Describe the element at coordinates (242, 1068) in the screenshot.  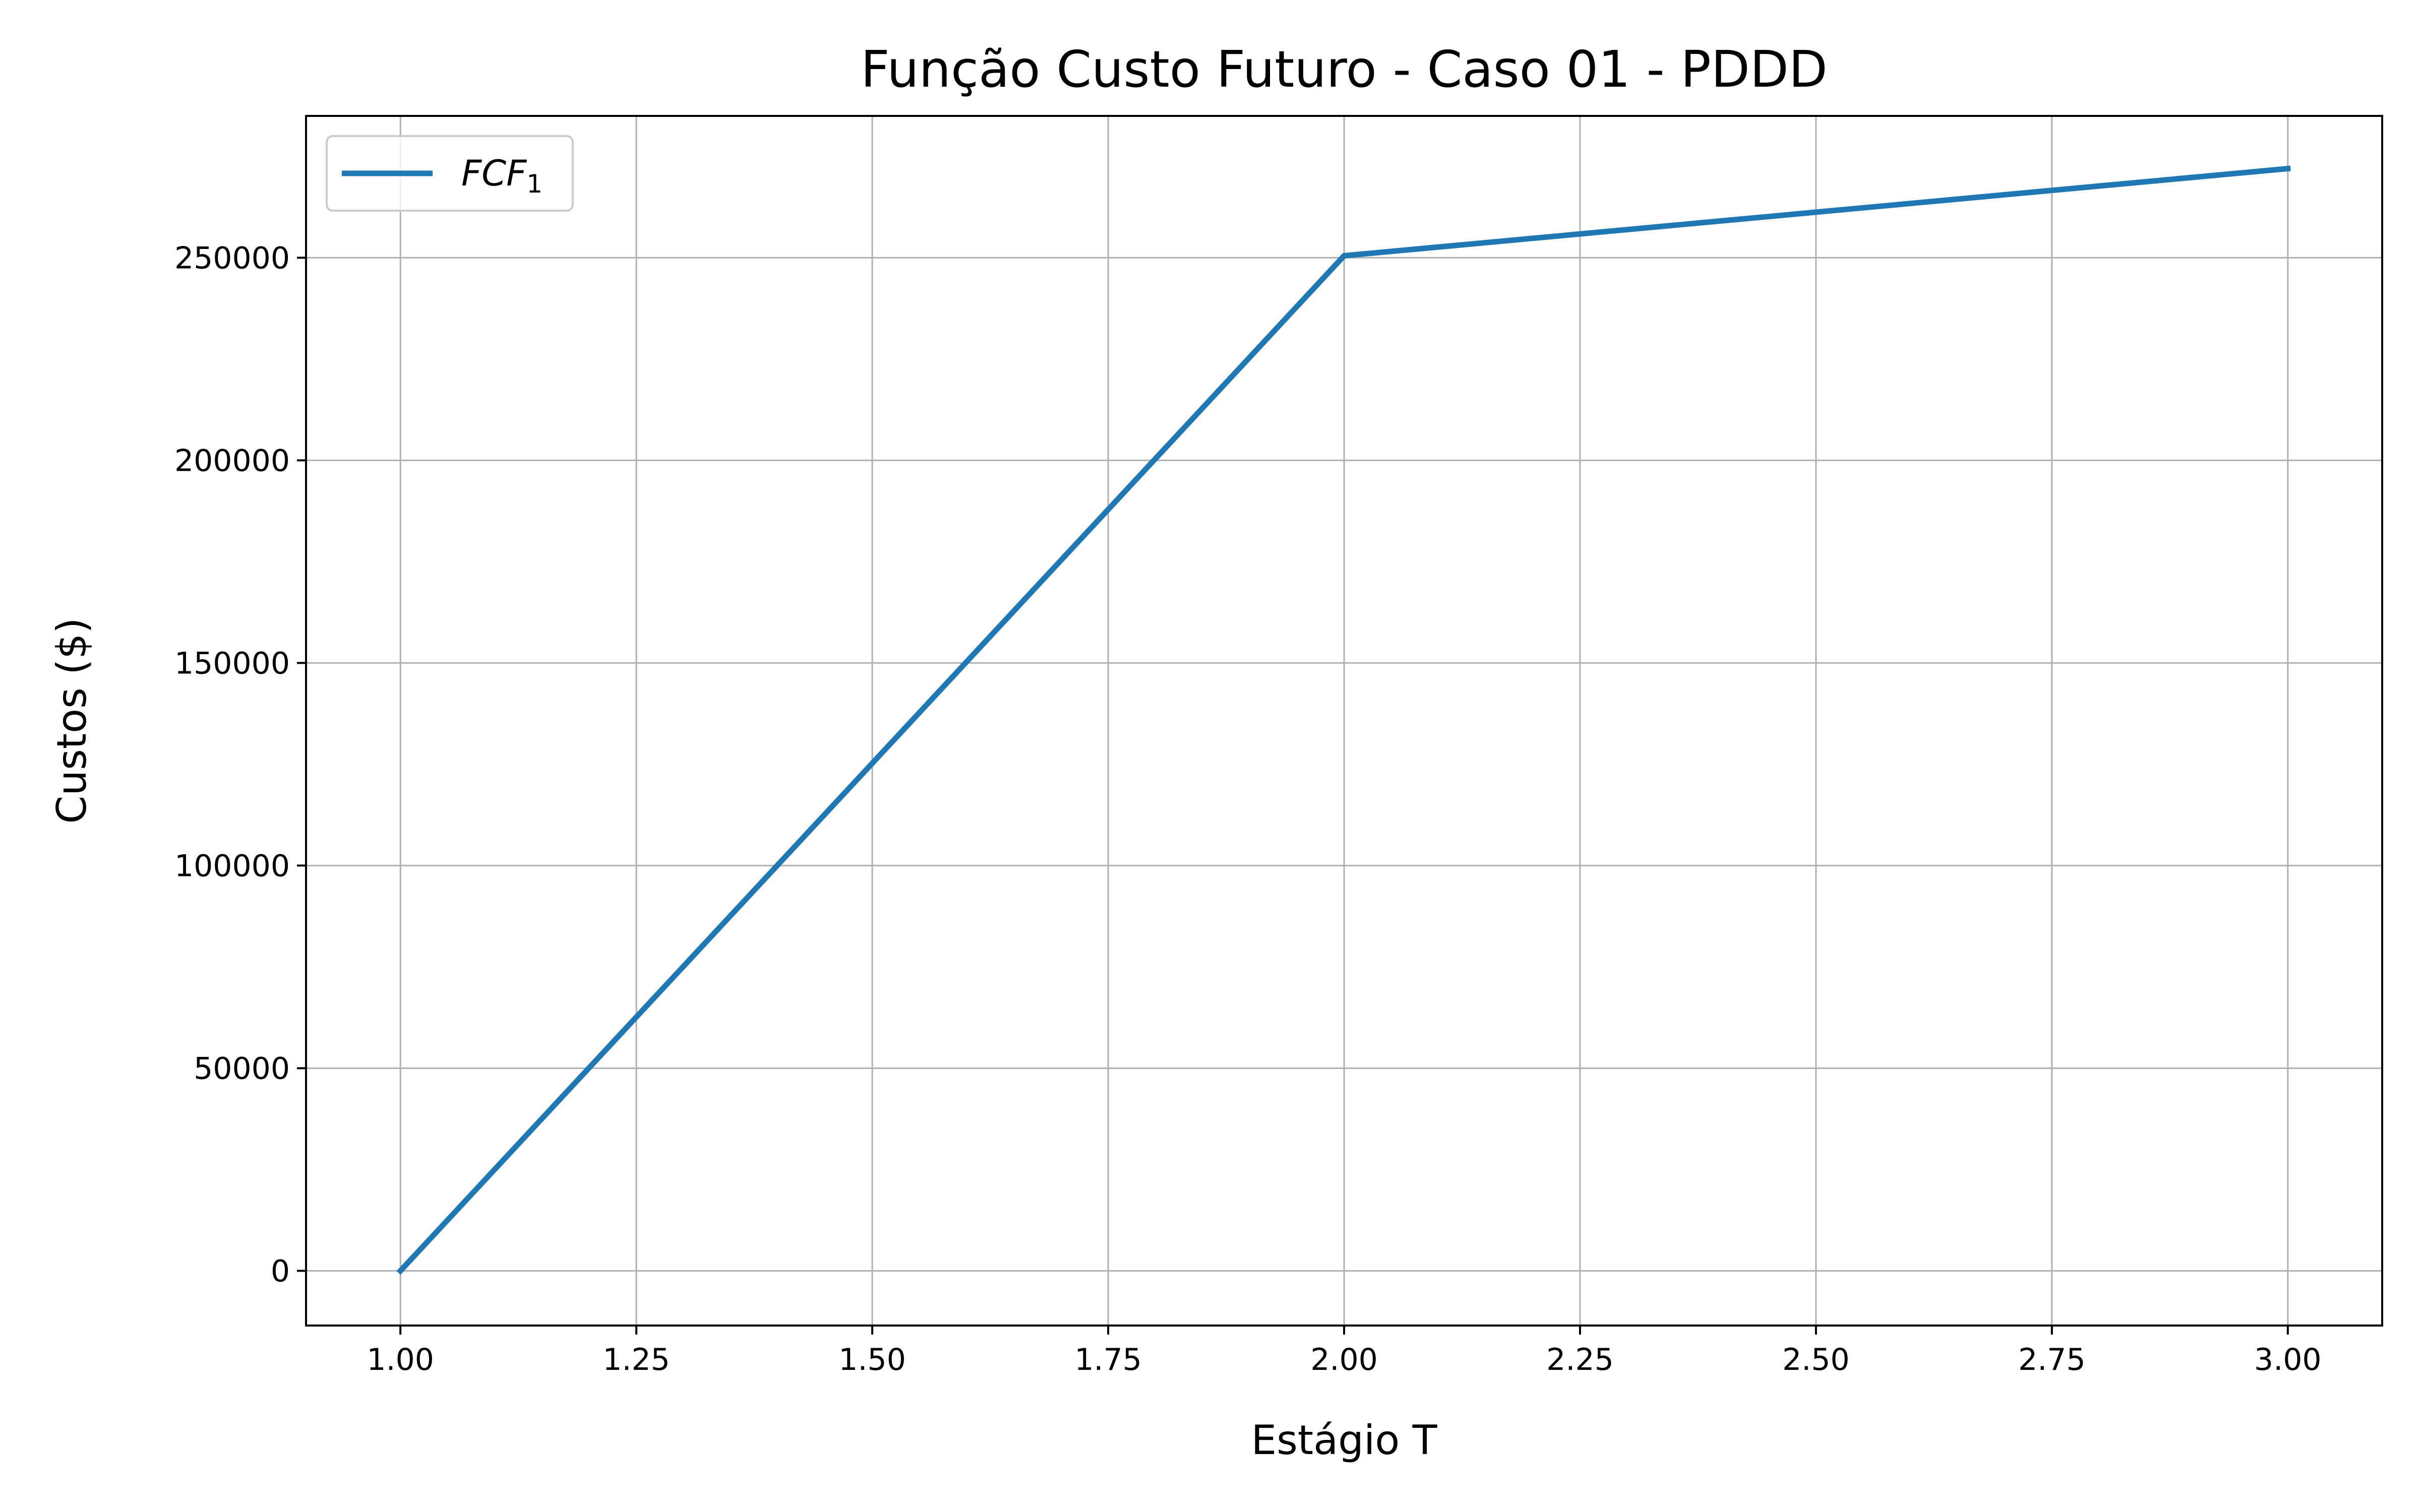
I see `y-tick-label: 50000` at that location.